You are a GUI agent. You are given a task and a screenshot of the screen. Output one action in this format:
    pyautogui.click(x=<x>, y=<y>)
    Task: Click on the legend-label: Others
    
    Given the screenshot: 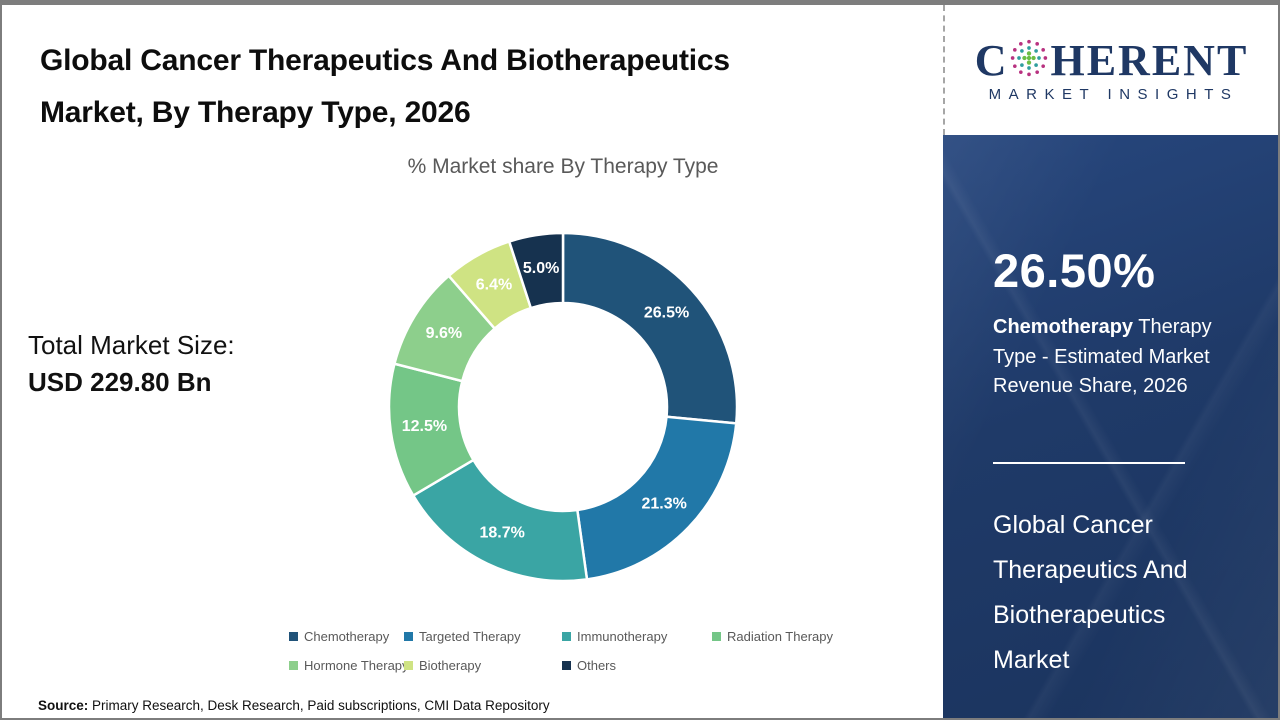 What is the action you would take?
    pyautogui.click(x=597, y=665)
    